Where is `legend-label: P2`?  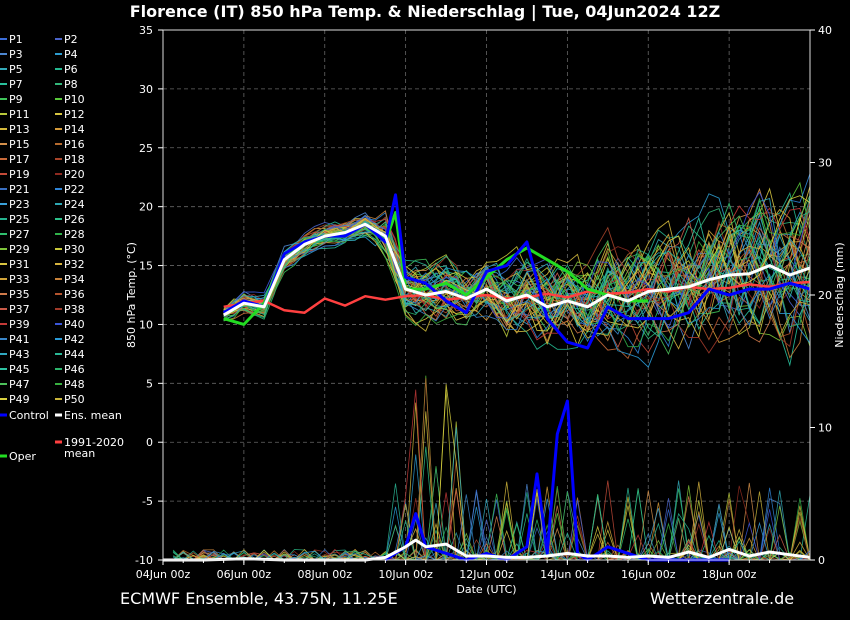 legend-label: P2 is located at coordinates (71, 39).